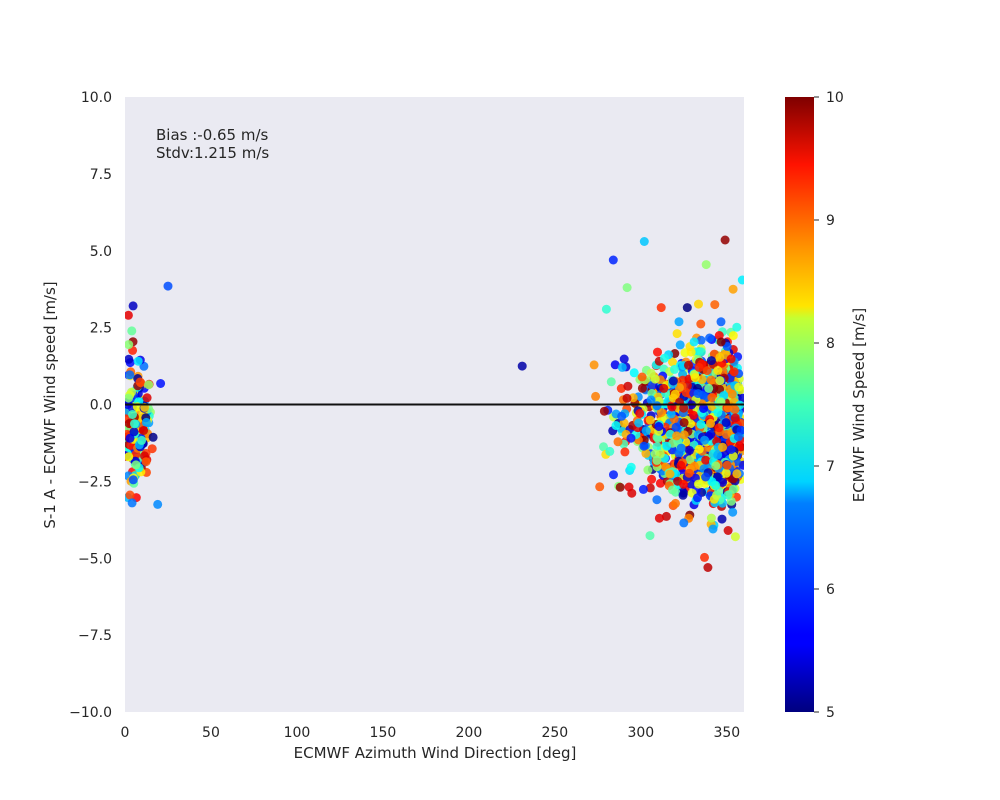 This screenshot has width=1000, height=800. What do you see at coordinates (726, 733) in the screenshot?
I see `x-tick-label: 350` at bounding box center [726, 733].